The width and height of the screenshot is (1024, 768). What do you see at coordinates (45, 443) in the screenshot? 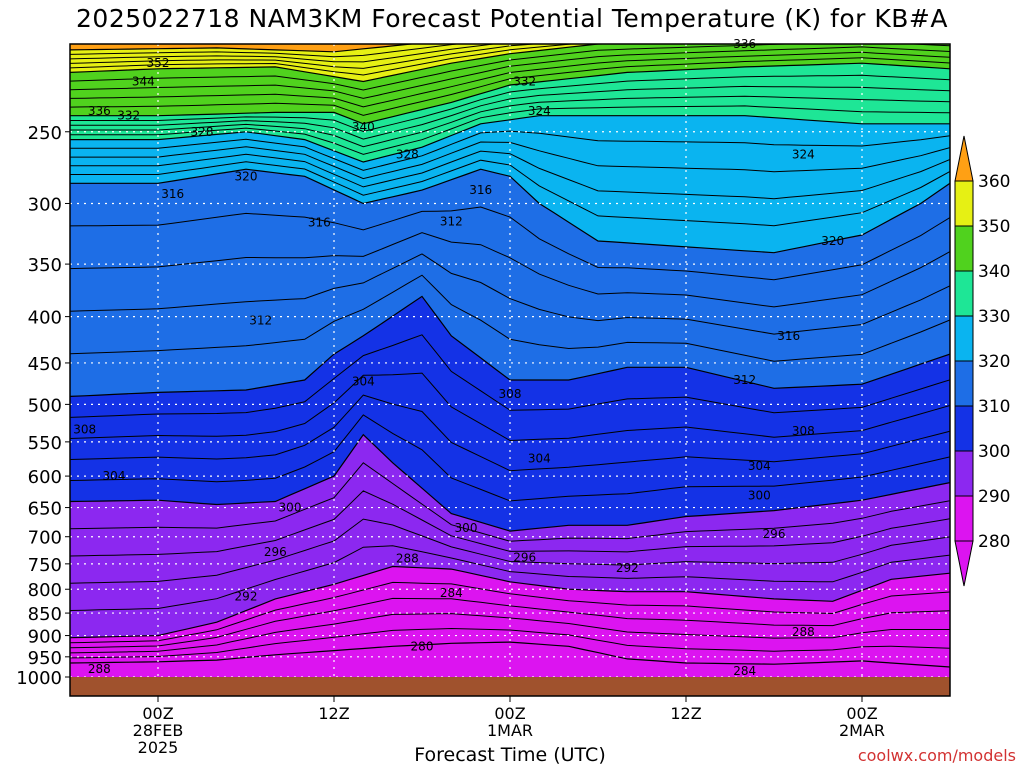
I see `y-tick-label: 550` at bounding box center [45, 443].